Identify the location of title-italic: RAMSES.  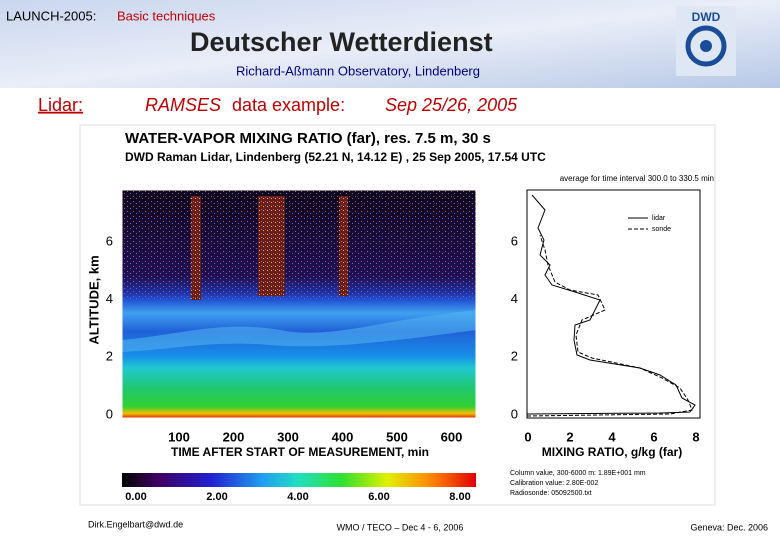
(183, 105).